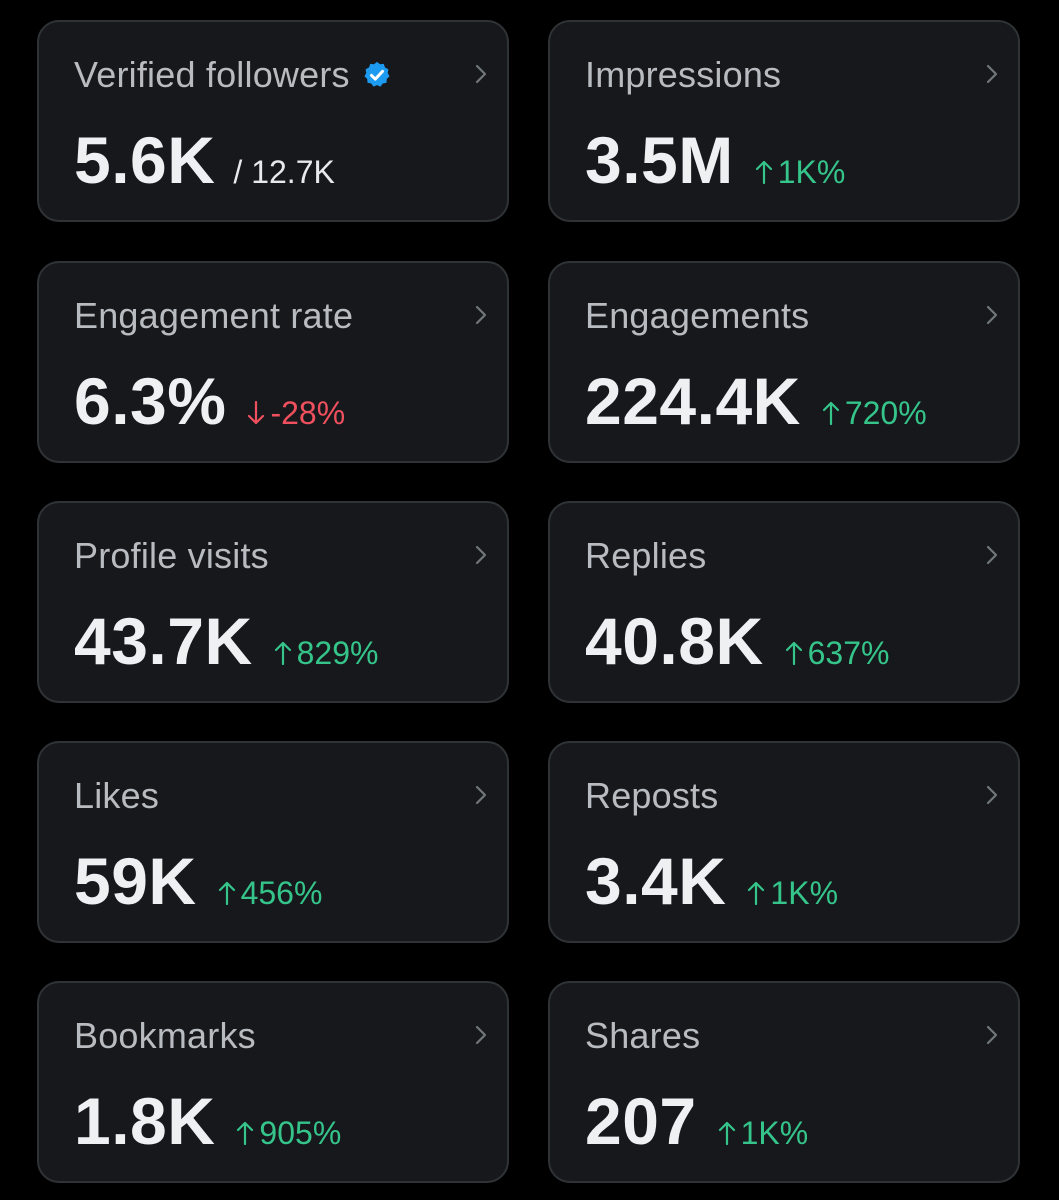  I want to click on metric-value: 207, so click(641, 1121).